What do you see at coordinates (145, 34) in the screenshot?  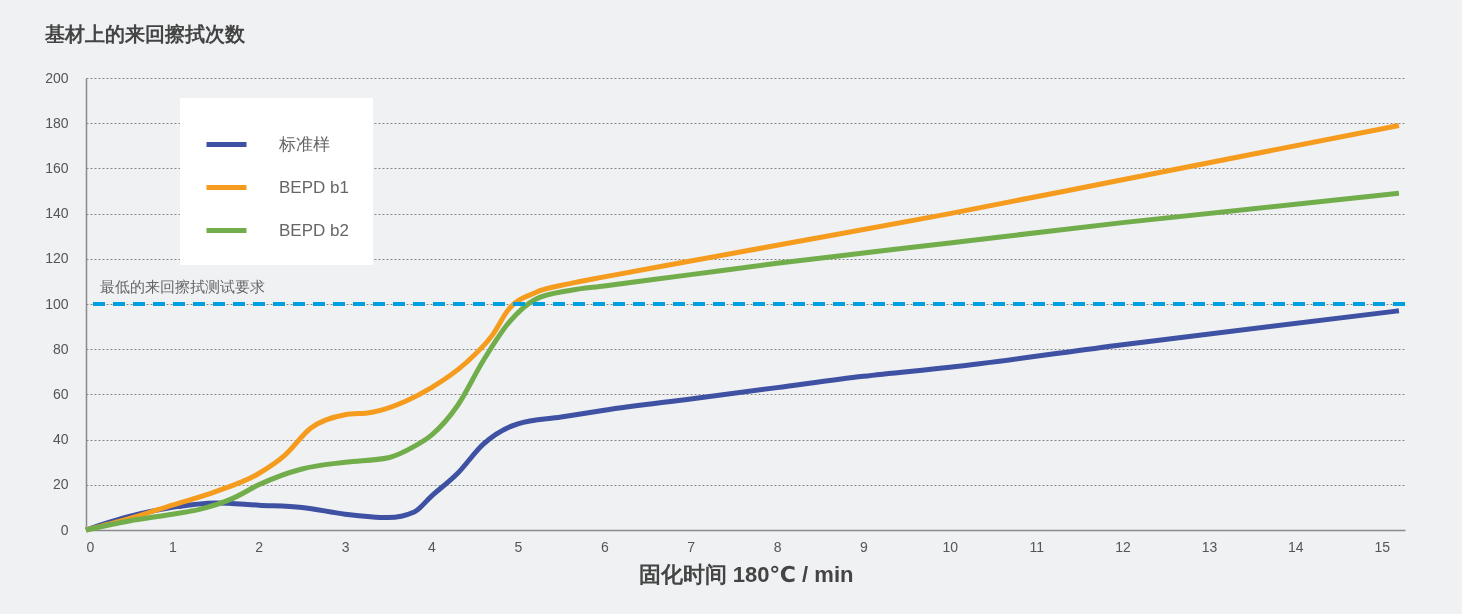 I see `chart-title: 基材上的来回擦拭次数` at bounding box center [145, 34].